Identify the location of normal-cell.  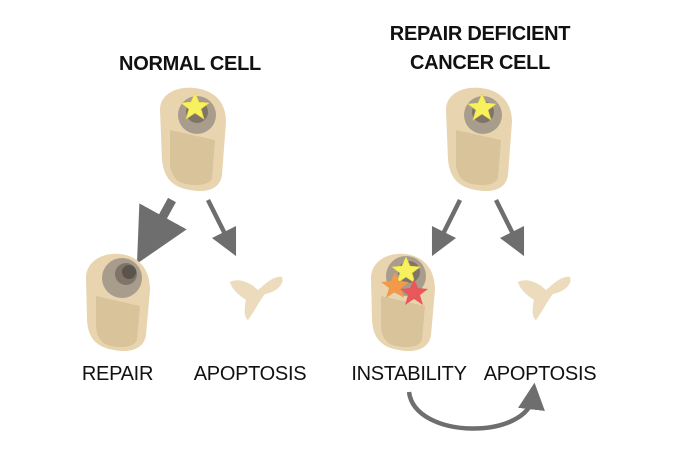
(193, 139).